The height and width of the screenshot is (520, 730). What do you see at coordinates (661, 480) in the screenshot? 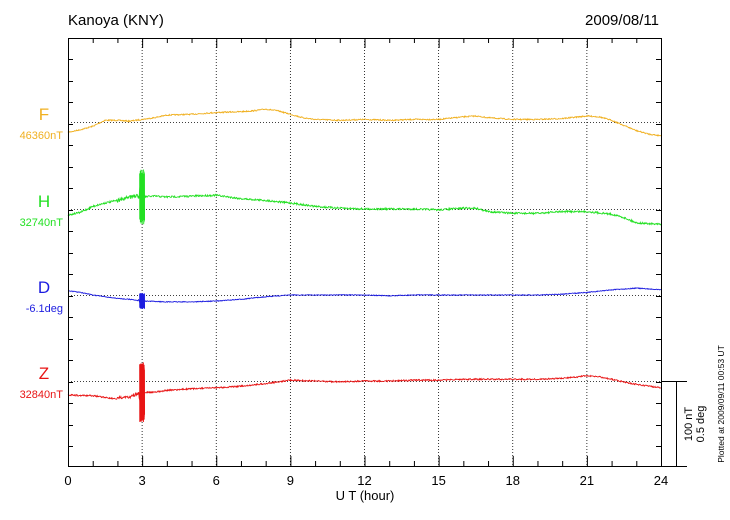
I see `x-tick-label: 24` at bounding box center [661, 480].